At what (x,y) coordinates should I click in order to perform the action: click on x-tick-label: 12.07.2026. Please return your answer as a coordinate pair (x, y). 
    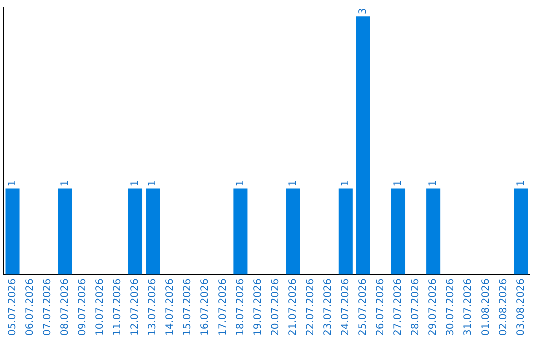
    Looking at the image, I should click on (136, 307).